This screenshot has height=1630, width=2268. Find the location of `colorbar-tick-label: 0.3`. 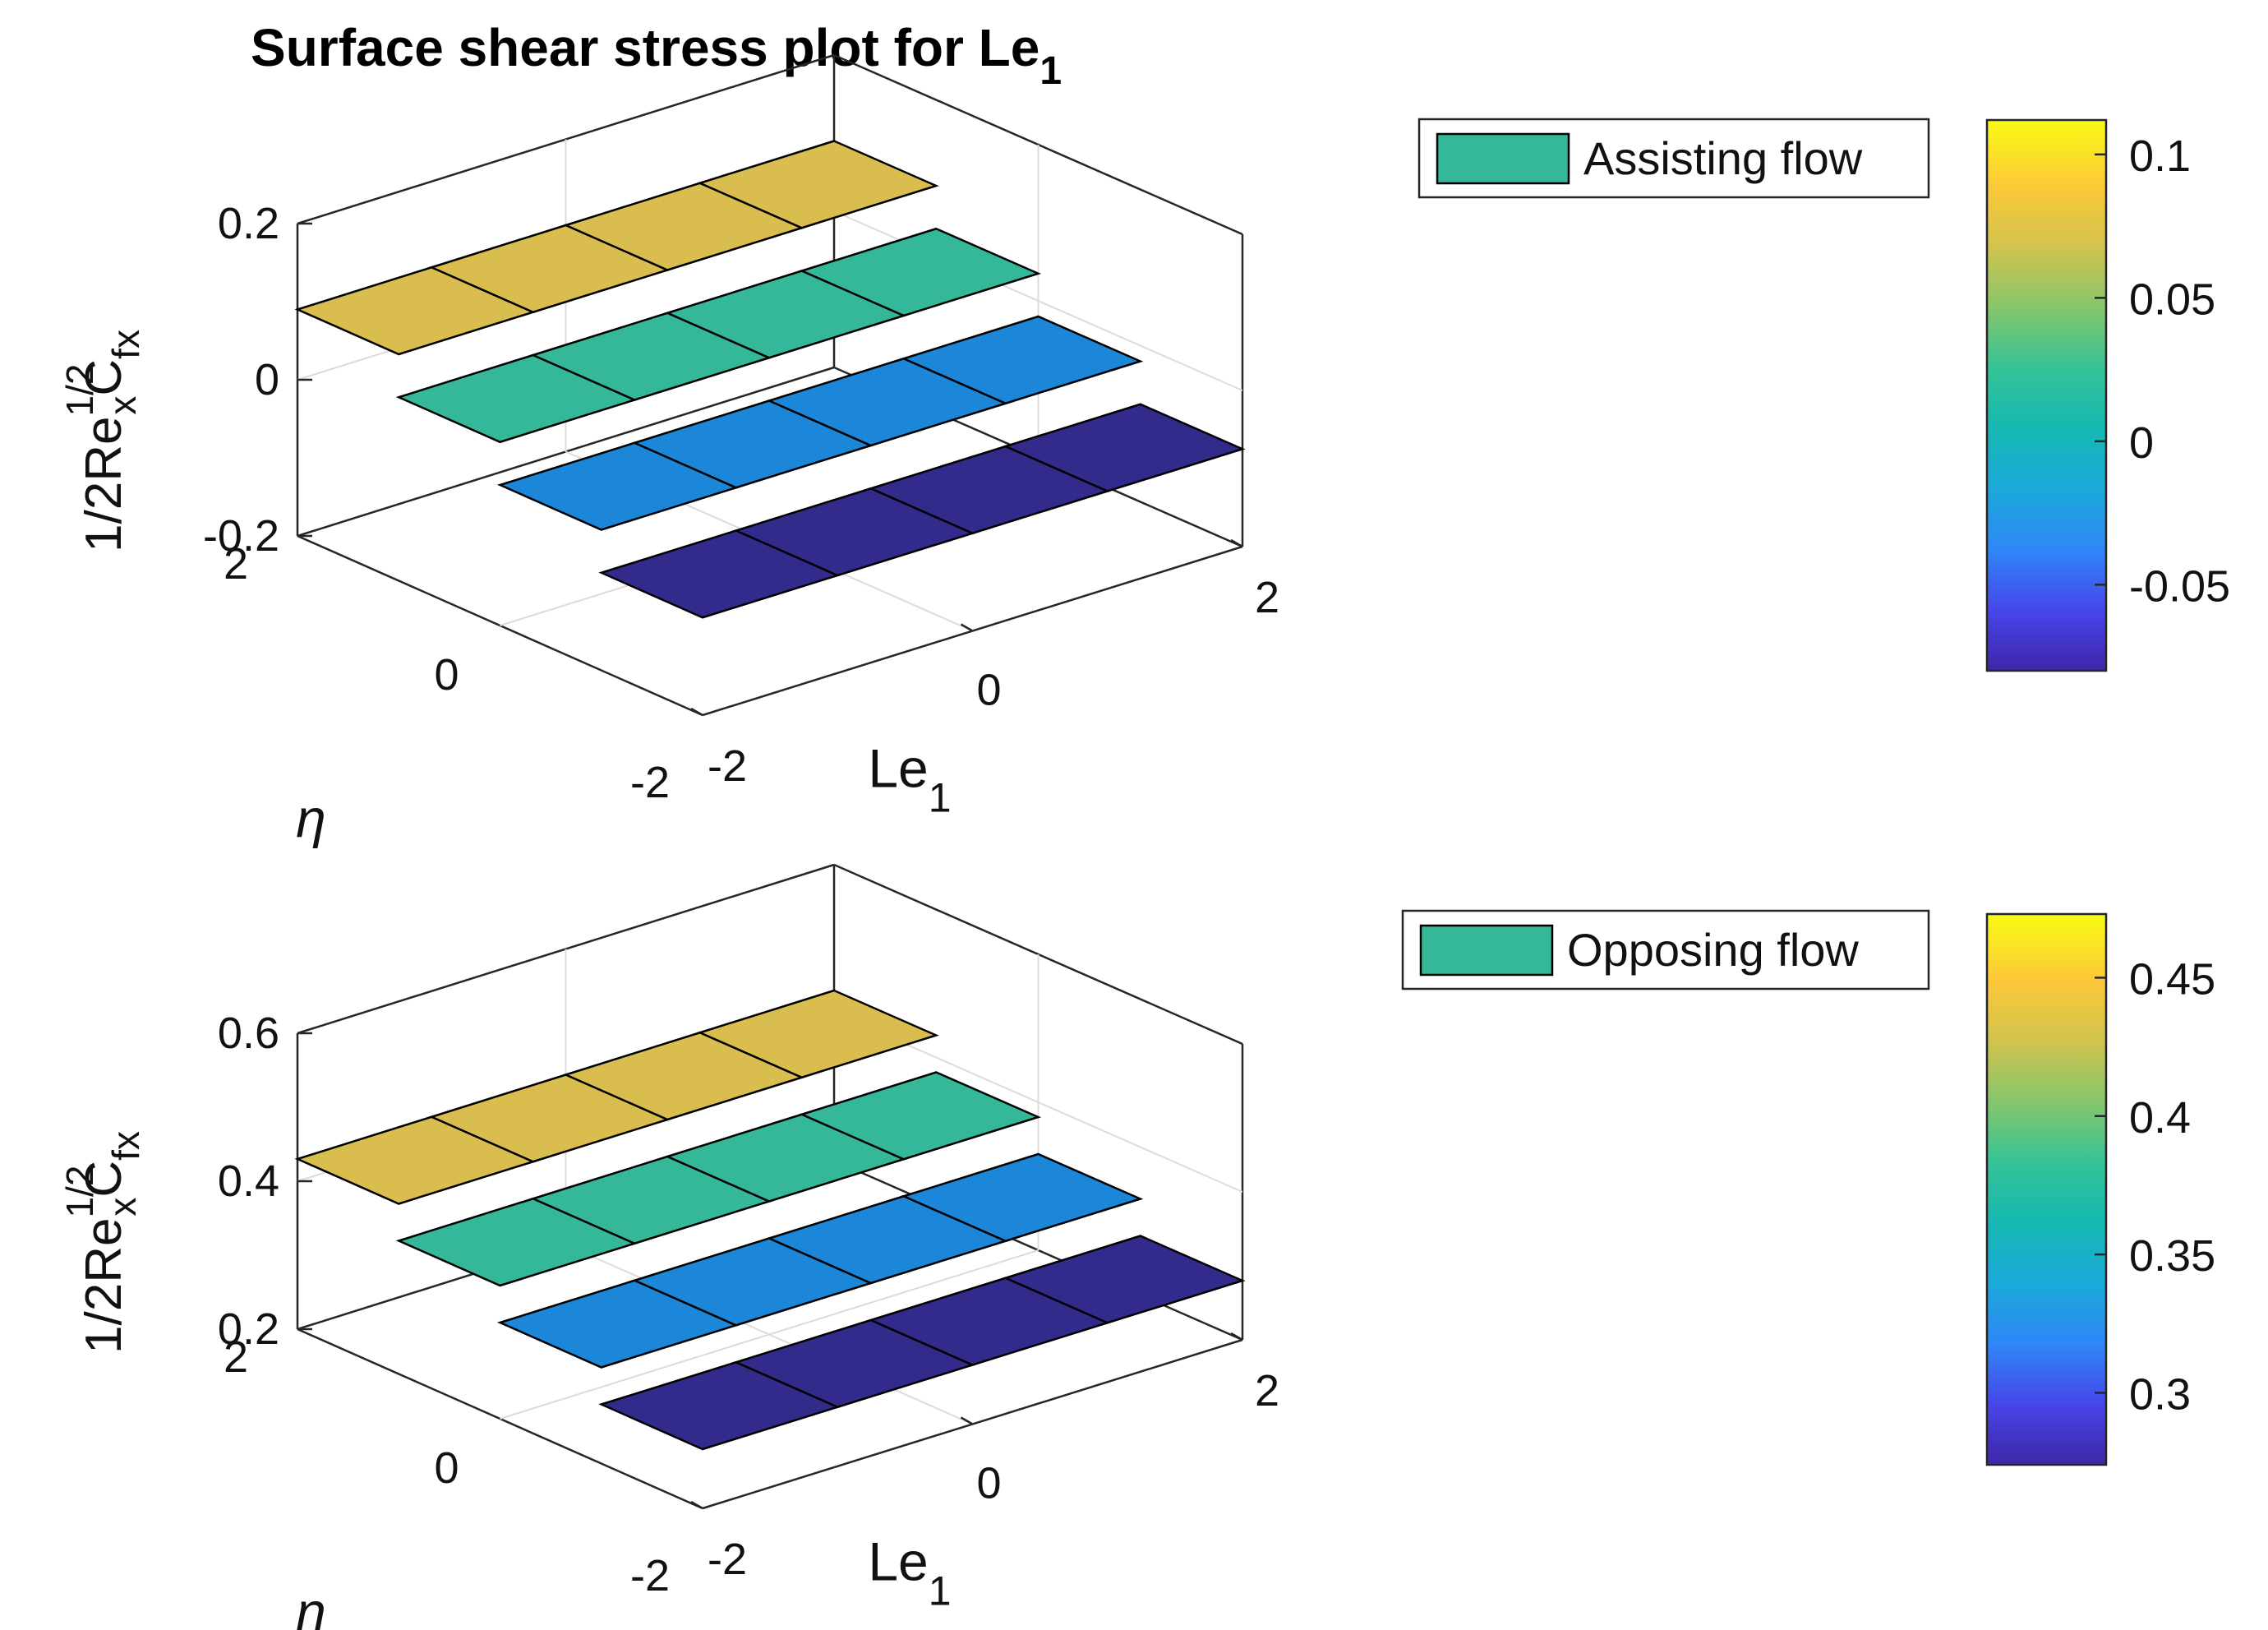

colorbar-tick-label: 0.3 is located at coordinates (2160, 1394).